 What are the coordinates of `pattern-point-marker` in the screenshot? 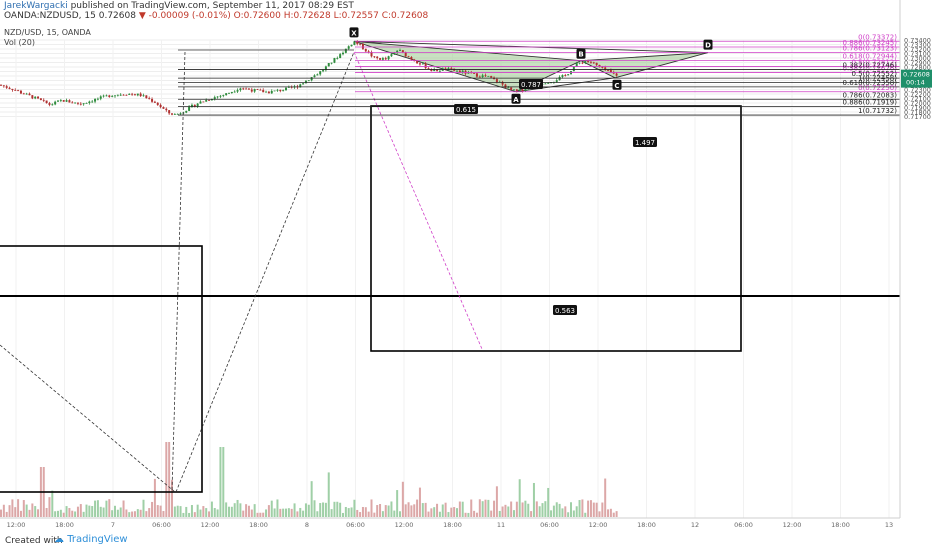 It's located at (617, 84).